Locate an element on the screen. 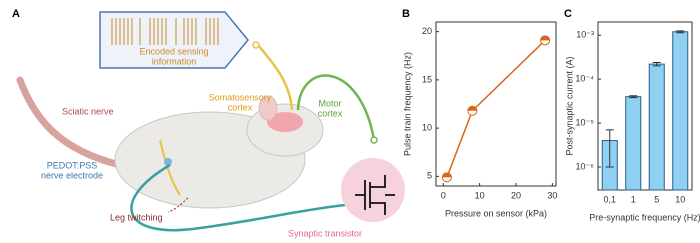 The width and height of the screenshot is (700, 243). x-tick-label: 0,1 is located at coordinates (609, 199).